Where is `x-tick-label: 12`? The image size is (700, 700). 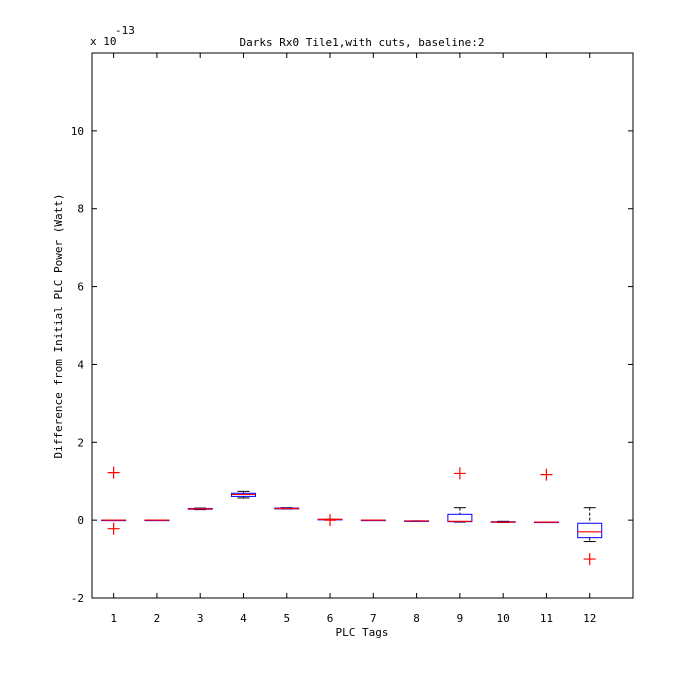 x-tick-label: 12 is located at coordinates (589, 618).